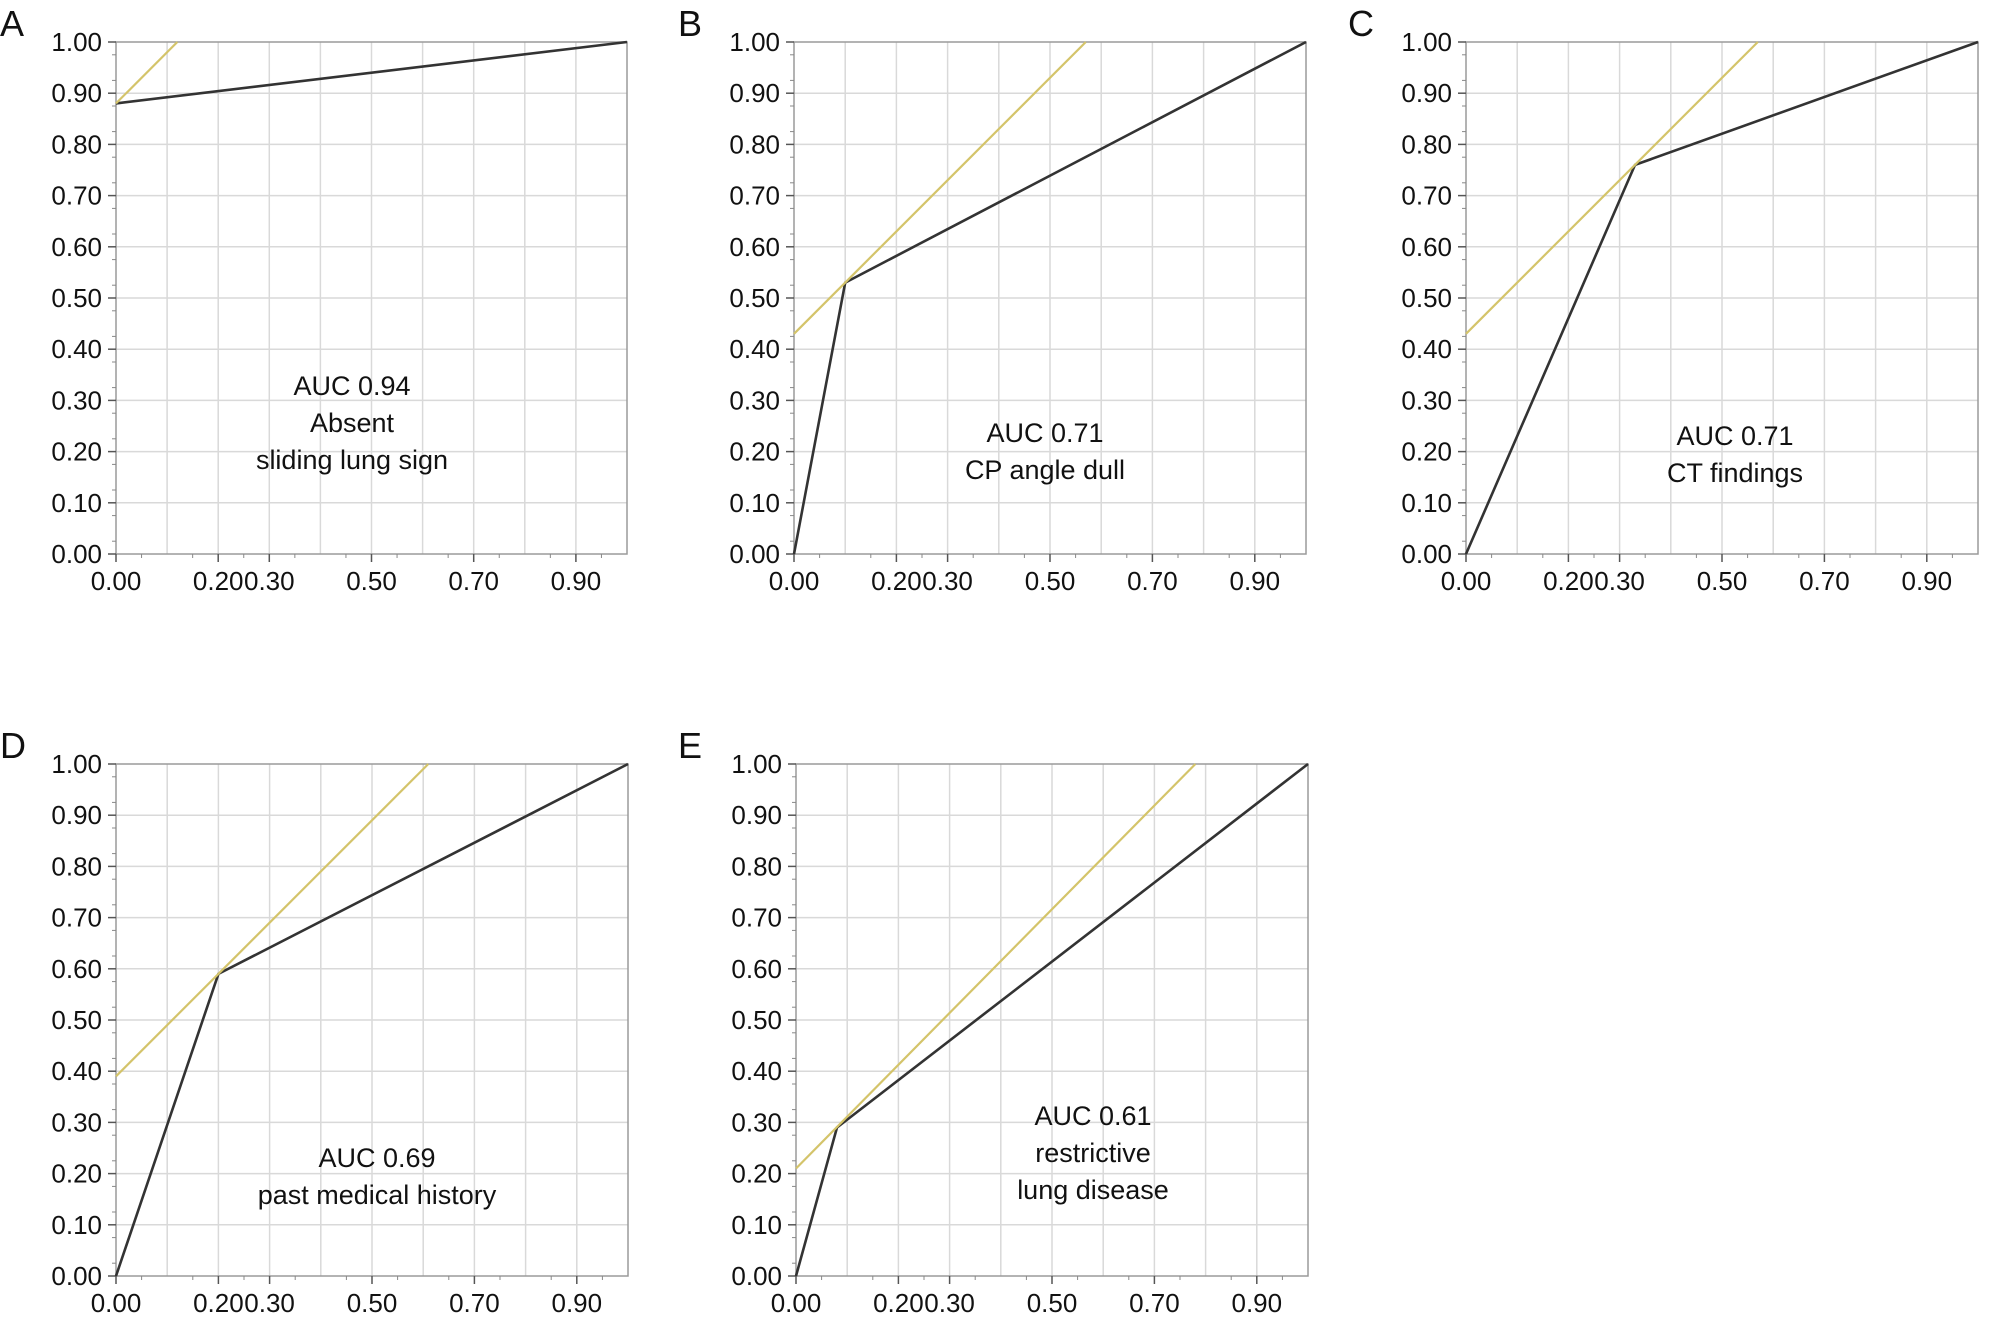 The image size is (2000, 1320). What do you see at coordinates (1735, 473) in the screenshot?
I see `variable-label: CT findings` at bounding box center [1735, 473].